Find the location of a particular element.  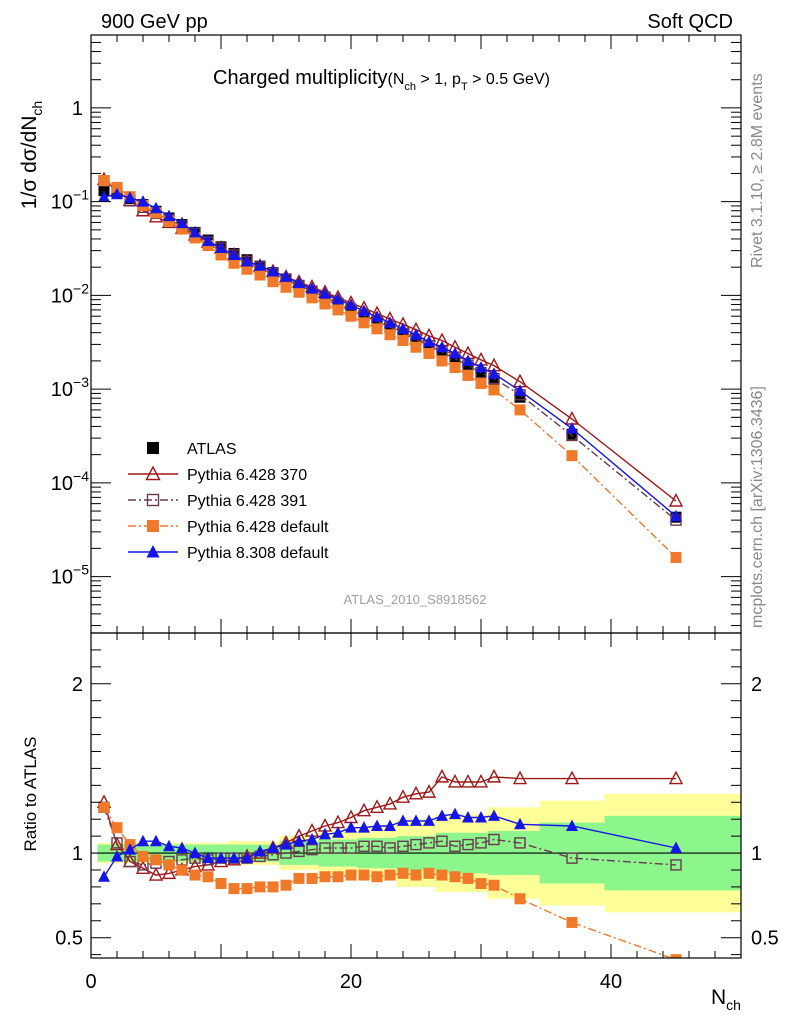

y-axis-label-main: 1/σ dσ/dN is located at coordinates (29, 163).